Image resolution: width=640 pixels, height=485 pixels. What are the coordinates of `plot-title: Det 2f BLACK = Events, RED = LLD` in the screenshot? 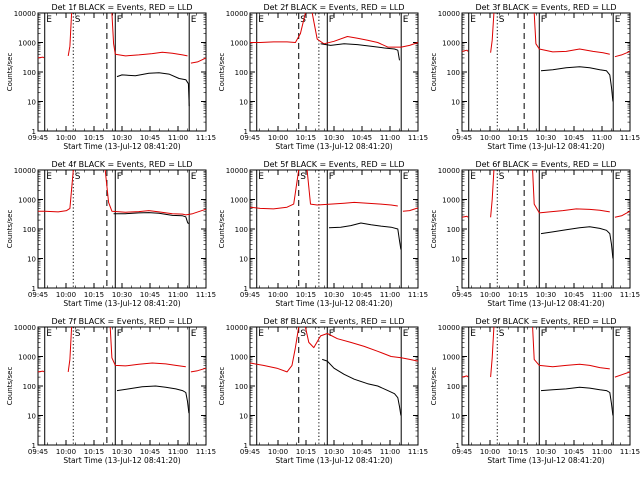 It's located at (333, 7).